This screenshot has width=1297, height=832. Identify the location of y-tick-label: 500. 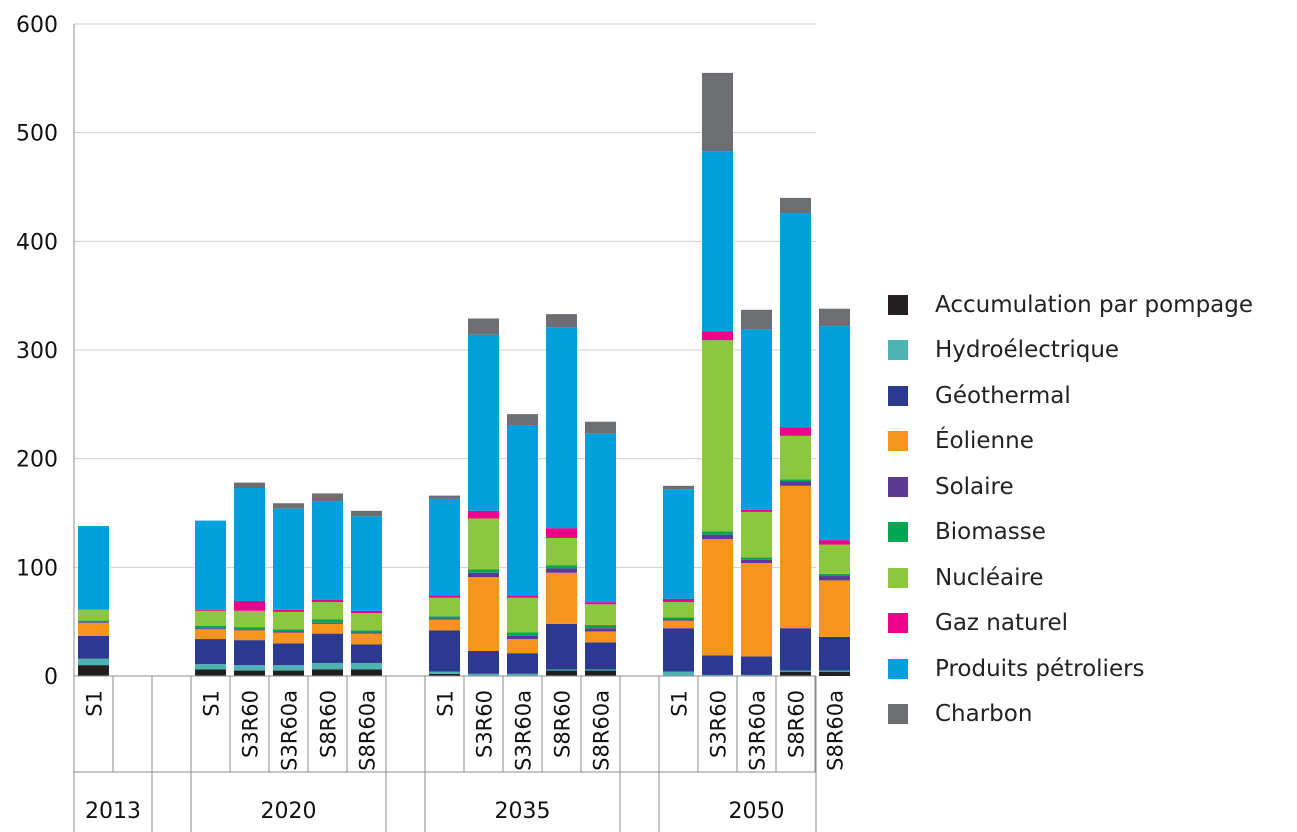
(37, 134).